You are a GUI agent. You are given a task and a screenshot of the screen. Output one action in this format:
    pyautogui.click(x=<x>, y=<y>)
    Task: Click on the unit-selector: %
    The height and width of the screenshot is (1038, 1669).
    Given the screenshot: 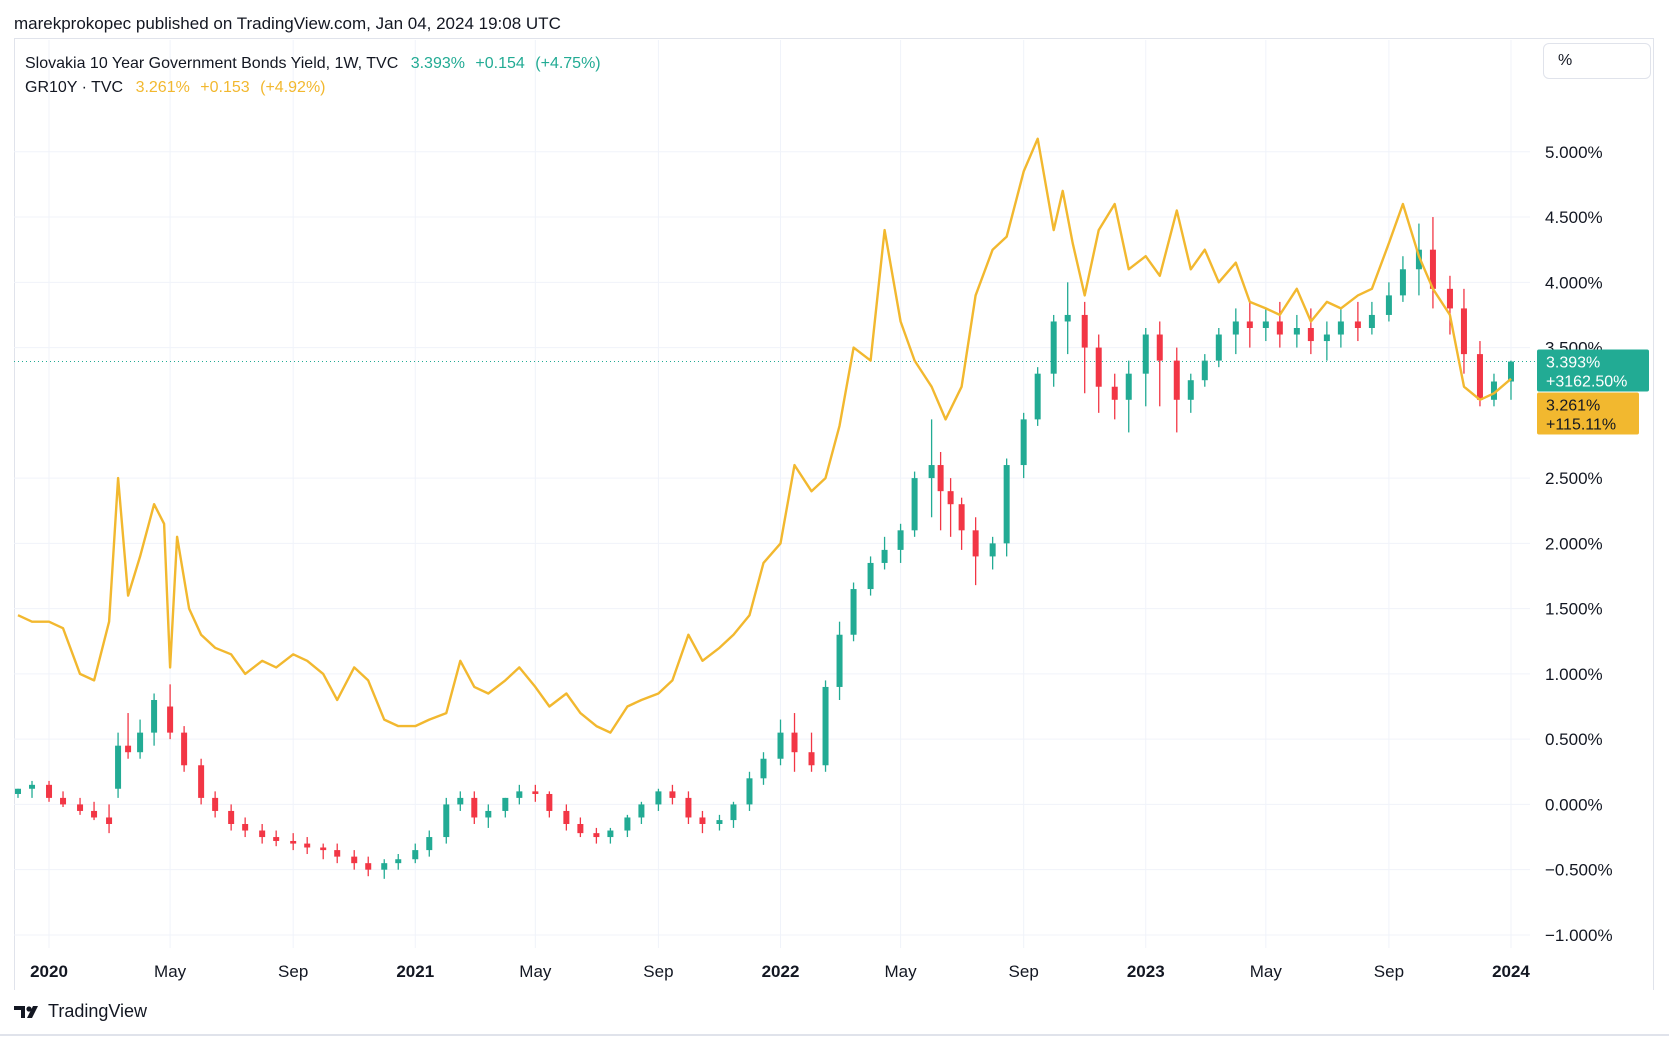 What is the action you would take?
    pyautogui.click(x=1597, y=61)
    